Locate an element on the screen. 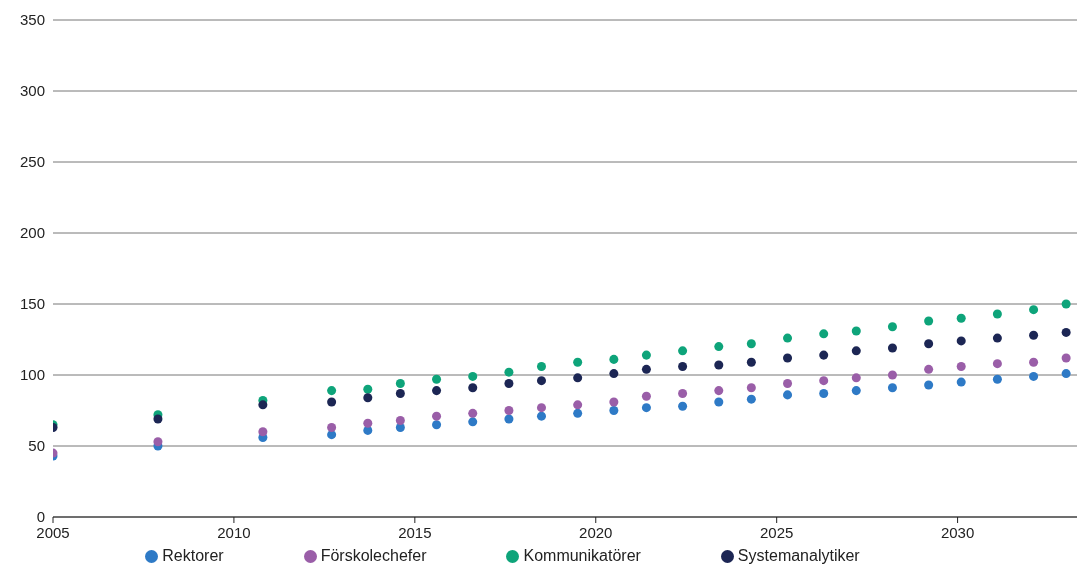  y-tick-label: 0 is located at coordinates (40, 517).